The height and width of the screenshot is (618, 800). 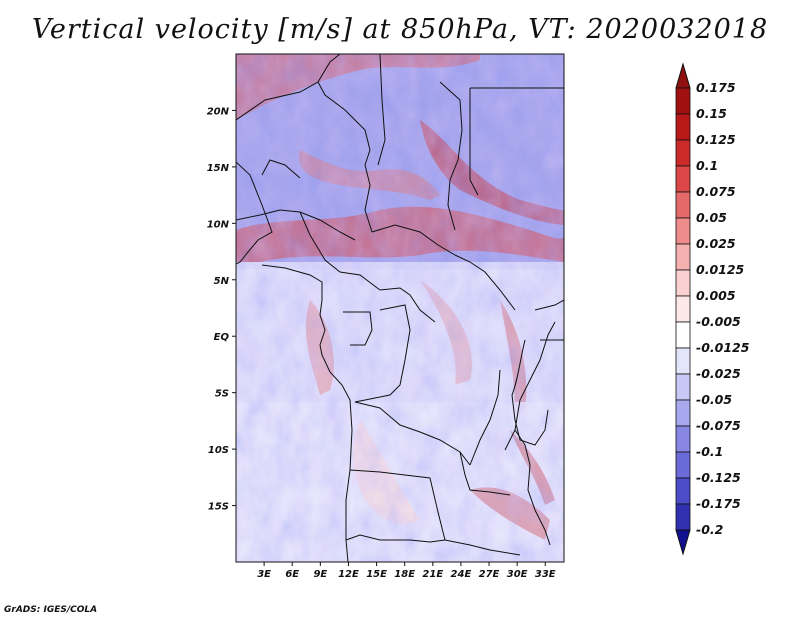 What do you see at coordinates (716, 191) in the screenshot?
I see `colorbar-label: 0.075` at bounding box center [716, 191].